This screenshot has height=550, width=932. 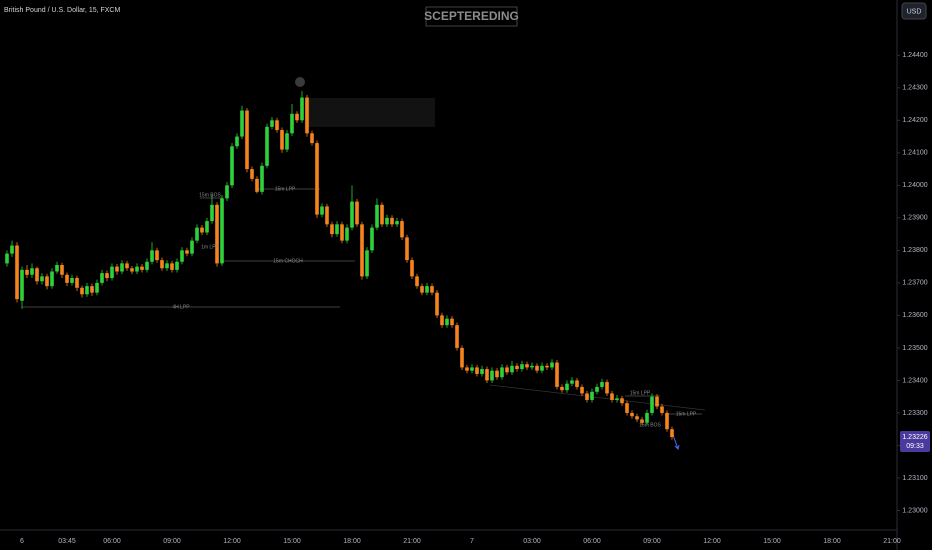 I want to click on currency: USD, so click(x=914, y=11).